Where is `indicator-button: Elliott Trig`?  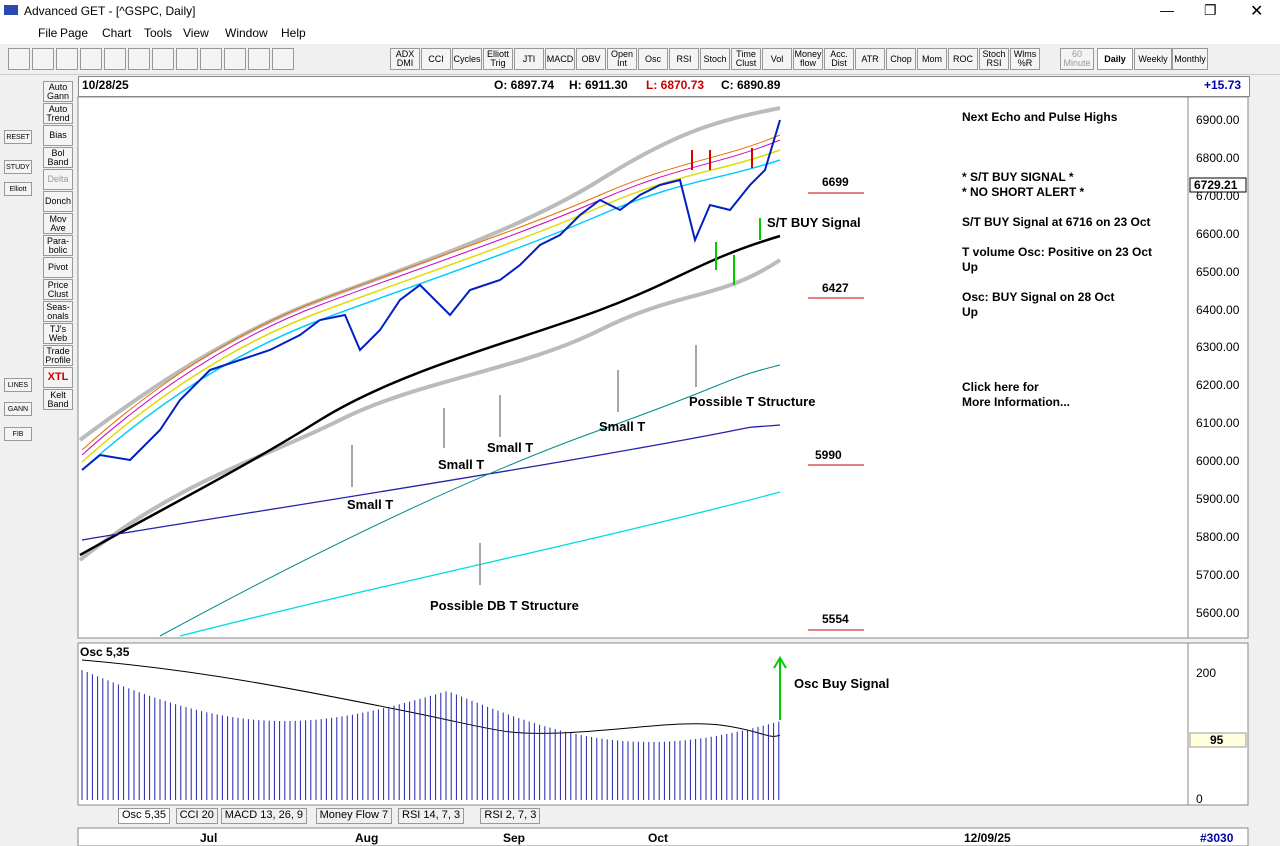
indicator-button: Elliott Trig is located at coordinates (498, 59).